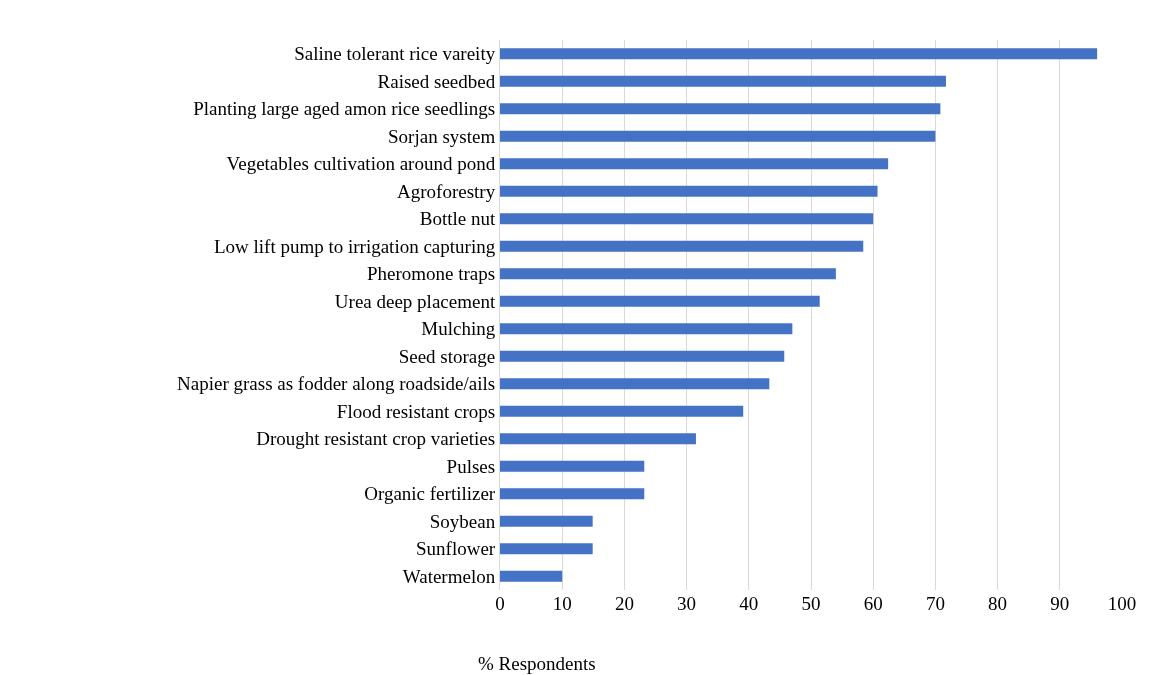 This screenshot has width=1162, height=675. What do you see at coordinates (436, 81) in the screenshot?
I see `y-tick-label: Raised seedbed` at bounding box center [436, 81].